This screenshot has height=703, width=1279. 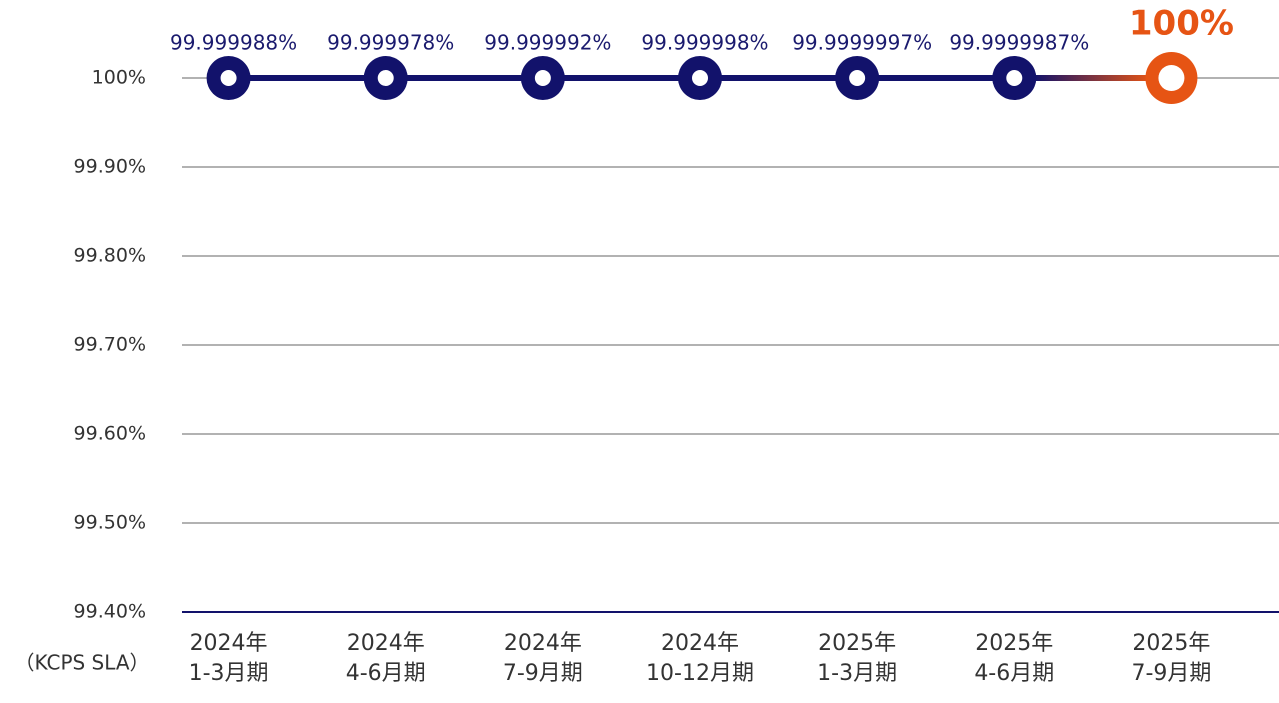 I want to click on y-axis-label: （KCPS SLA）, so click(x=81, y=663).